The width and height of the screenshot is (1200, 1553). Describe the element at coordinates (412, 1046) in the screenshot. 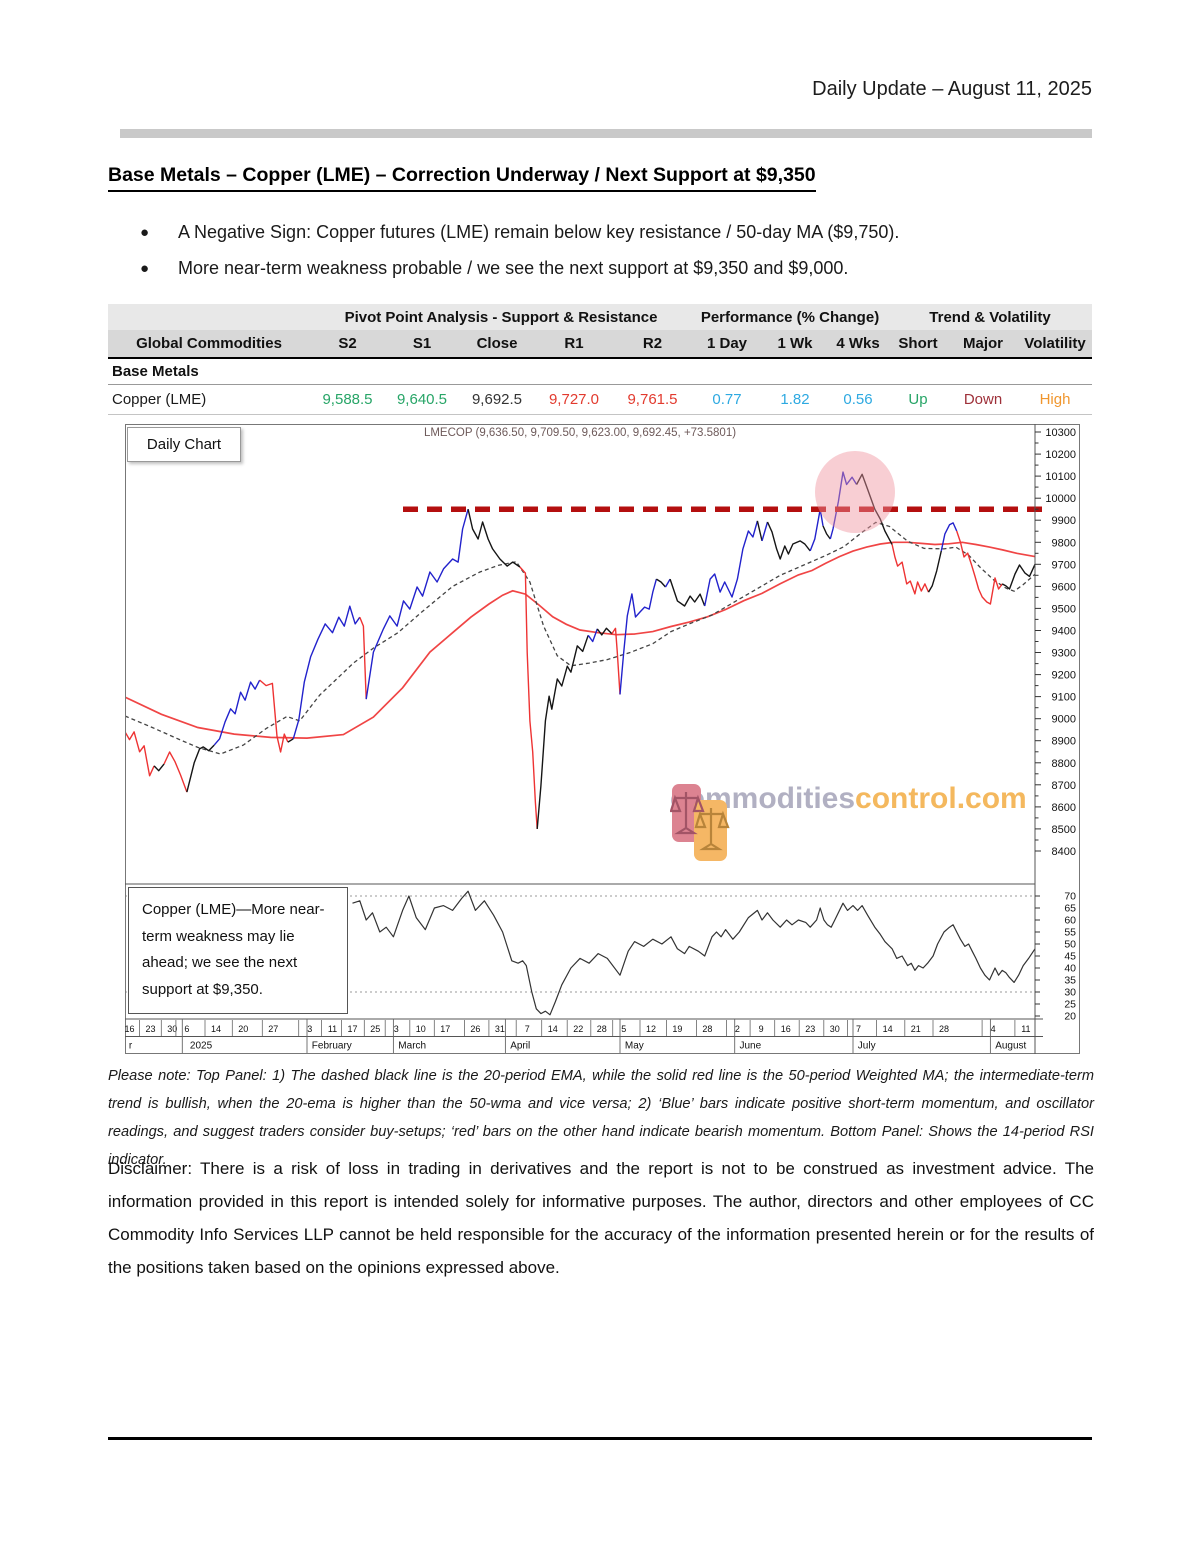

I see `svg-text: March` at that location.